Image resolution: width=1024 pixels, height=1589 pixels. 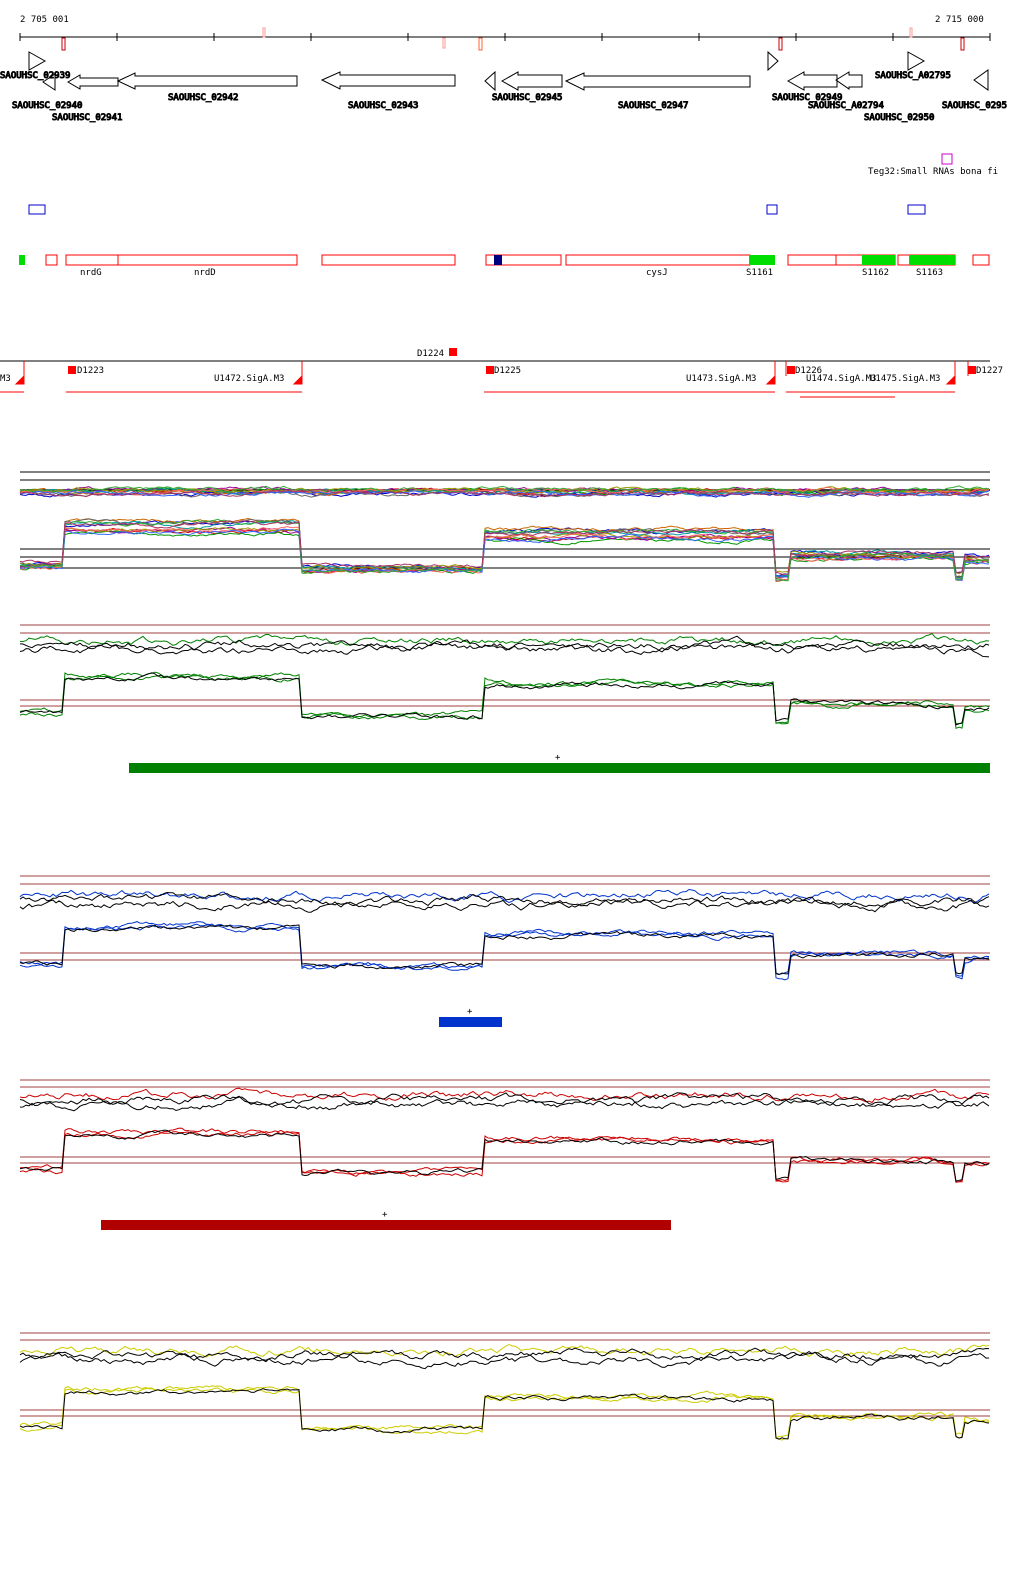 What do you see at coordinates (899, 118) in the screenshot?
I see `gene-label: SAOUHSC_02950` at bounding box center [899, 118].